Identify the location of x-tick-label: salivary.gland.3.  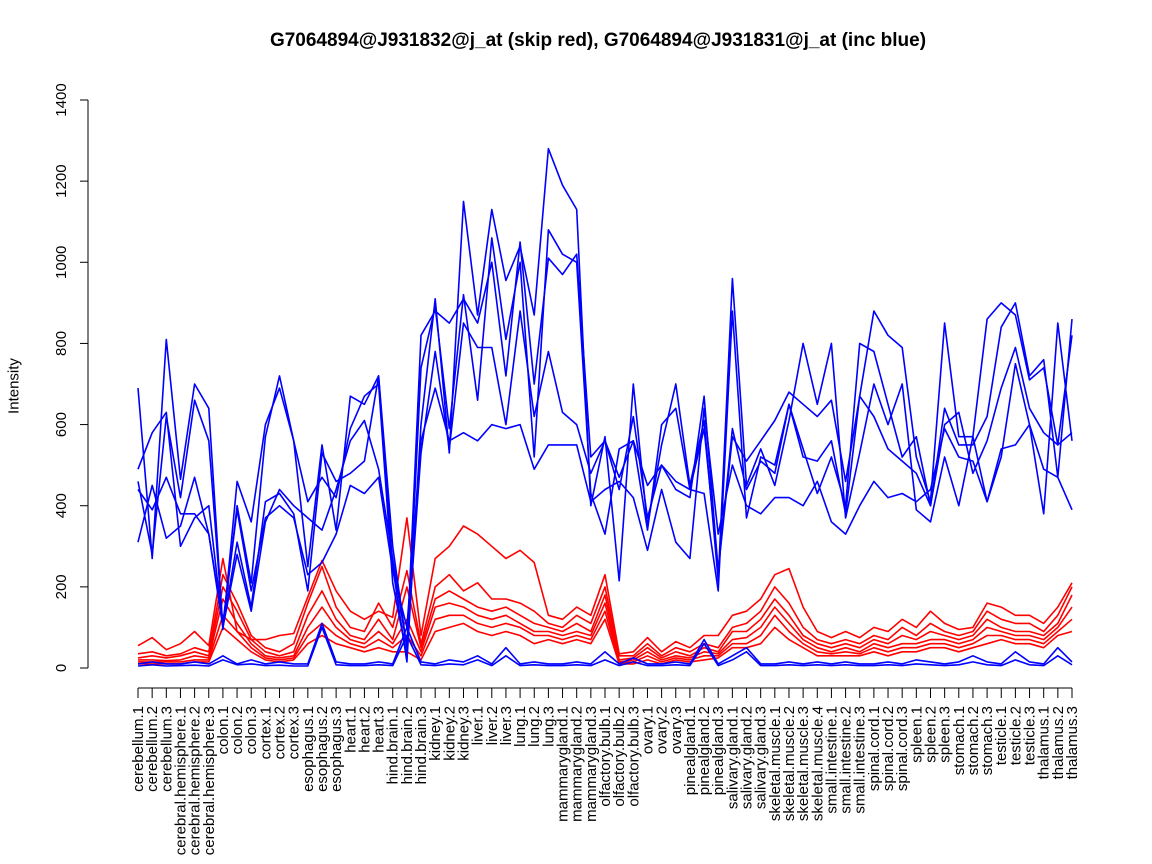
(761, 757).